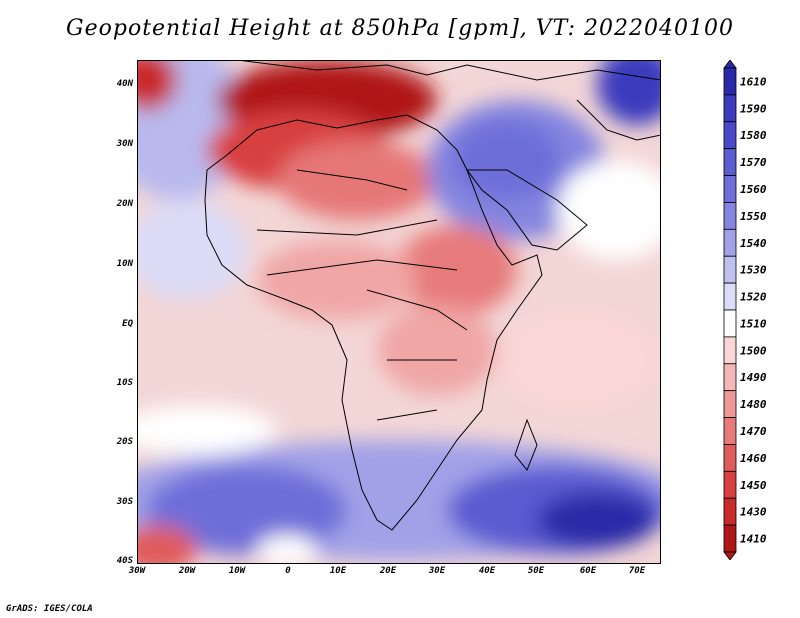 The width and height of the screenshot is (800, 618). What do you see at coordinates (187, 571) in the screenshot?
I see `lon-label-20w: 20W` at bounding box center [187, 571].